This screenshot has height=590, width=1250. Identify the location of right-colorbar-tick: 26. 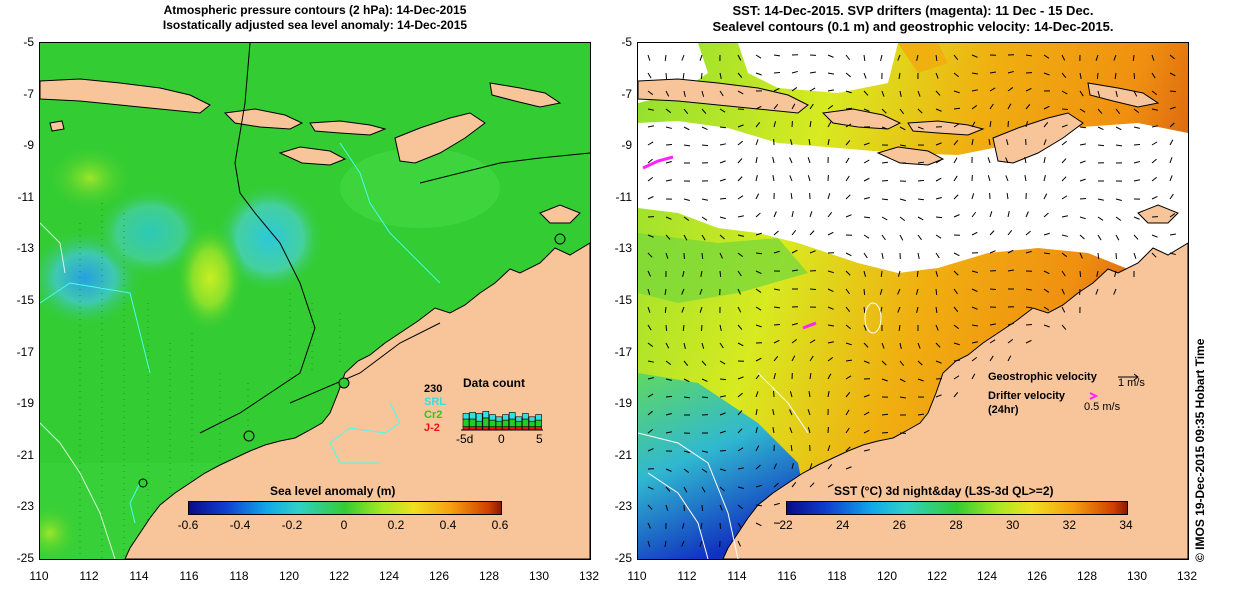
(899, 525).